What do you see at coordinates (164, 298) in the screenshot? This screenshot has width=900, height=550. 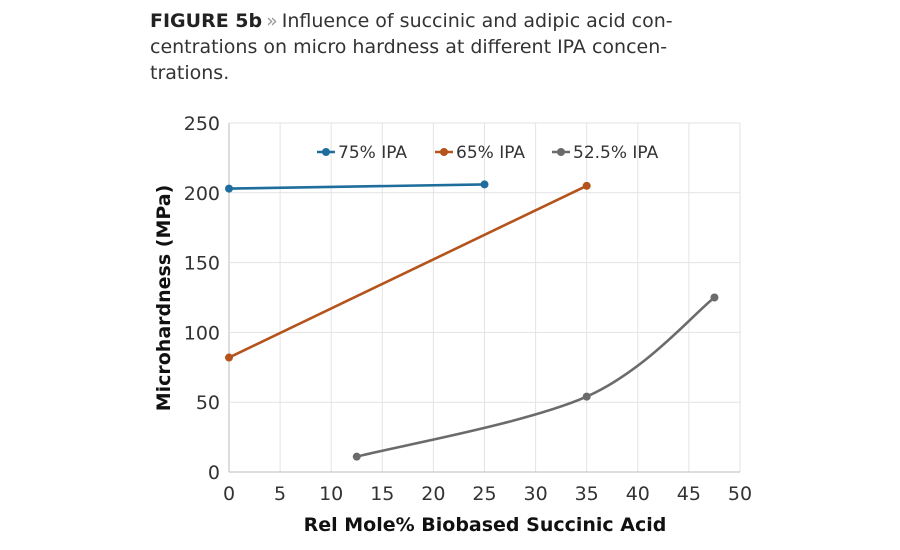 I see `y-axis-label: Microhardness (MPa)` at bounding box center [164, 298].